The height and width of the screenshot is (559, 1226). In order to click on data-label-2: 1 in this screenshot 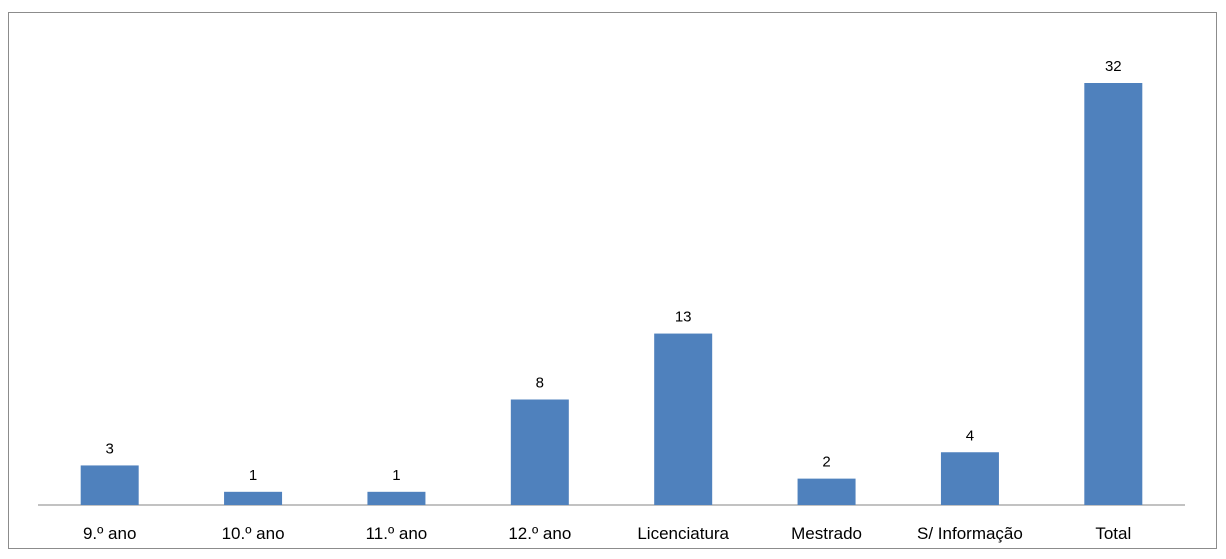, I will do `click(253, 475)`.